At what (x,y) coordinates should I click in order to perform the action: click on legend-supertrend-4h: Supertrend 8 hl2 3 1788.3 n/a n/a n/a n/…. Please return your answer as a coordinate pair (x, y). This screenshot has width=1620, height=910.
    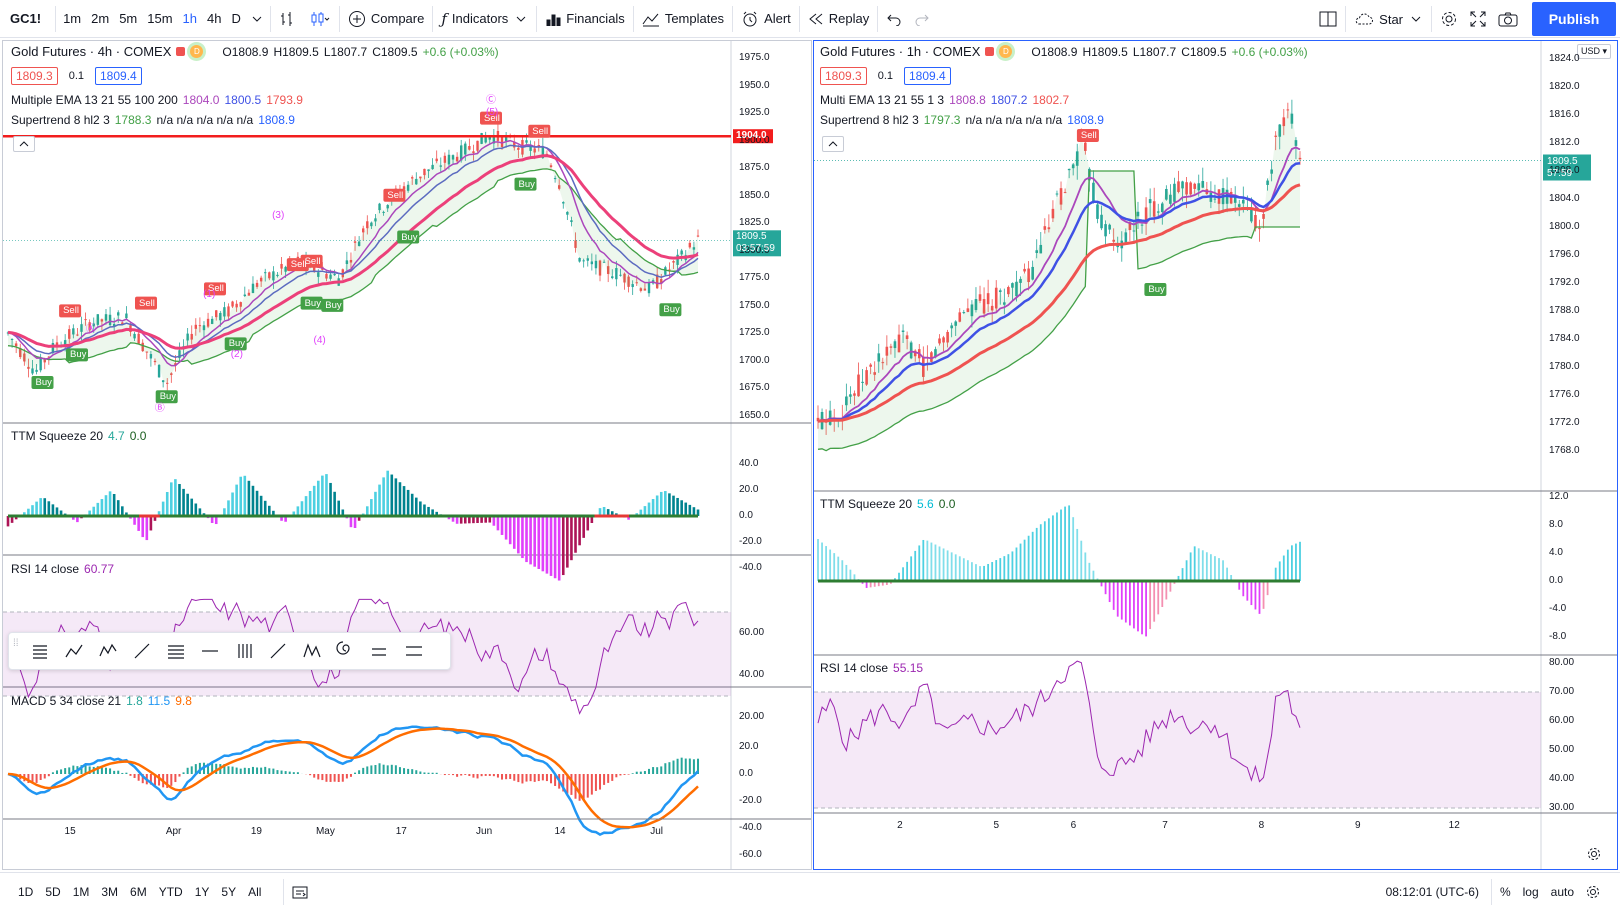
    Looking at the image, I should click on (153, 120).